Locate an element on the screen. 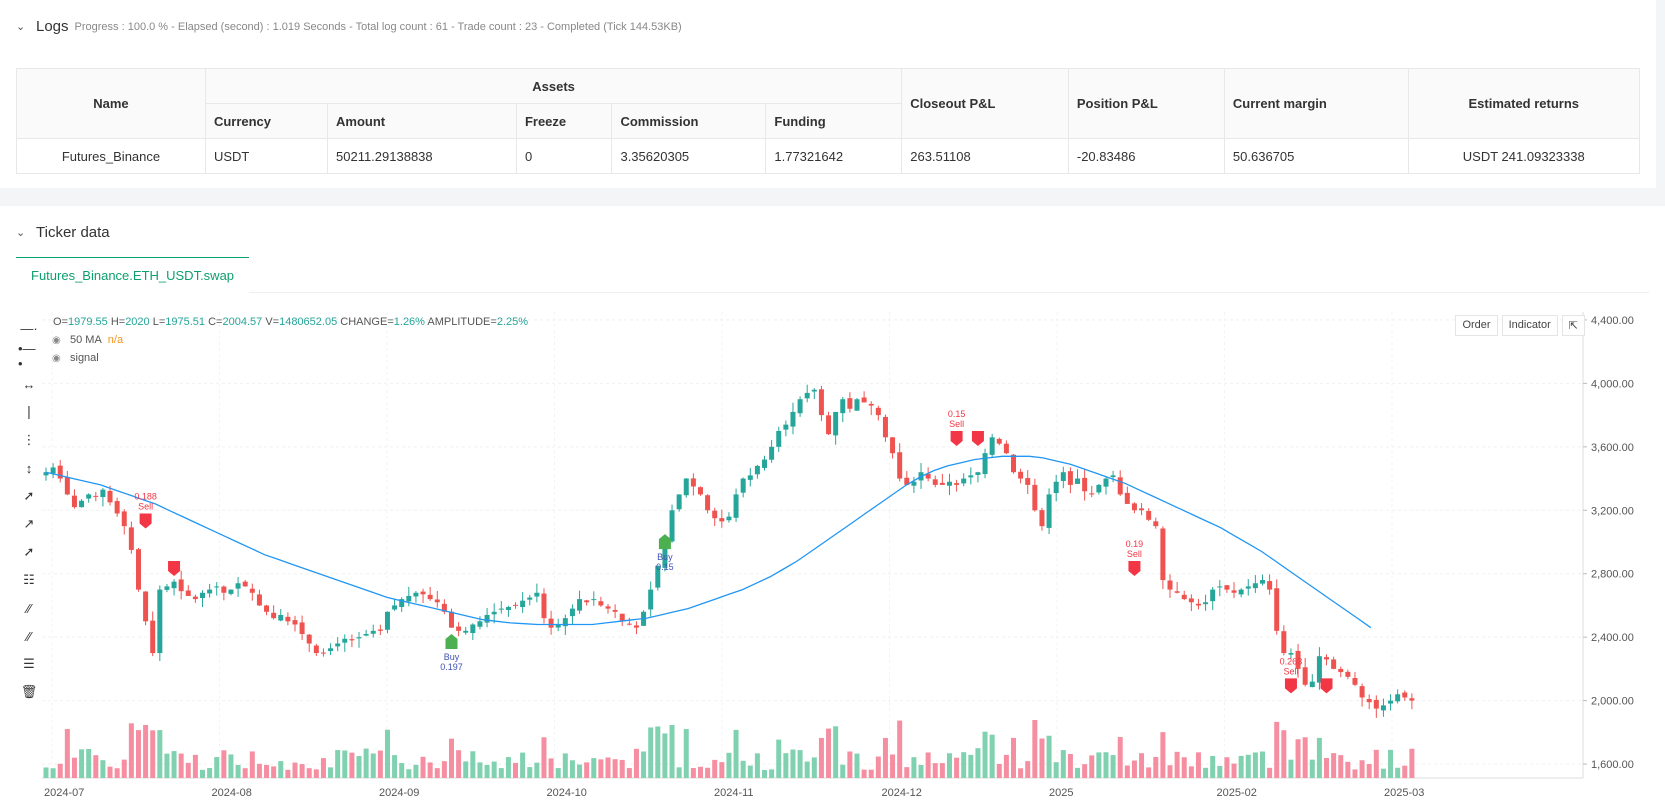  cell-closeout: 263.51108 is located at coordinates (985, 156).